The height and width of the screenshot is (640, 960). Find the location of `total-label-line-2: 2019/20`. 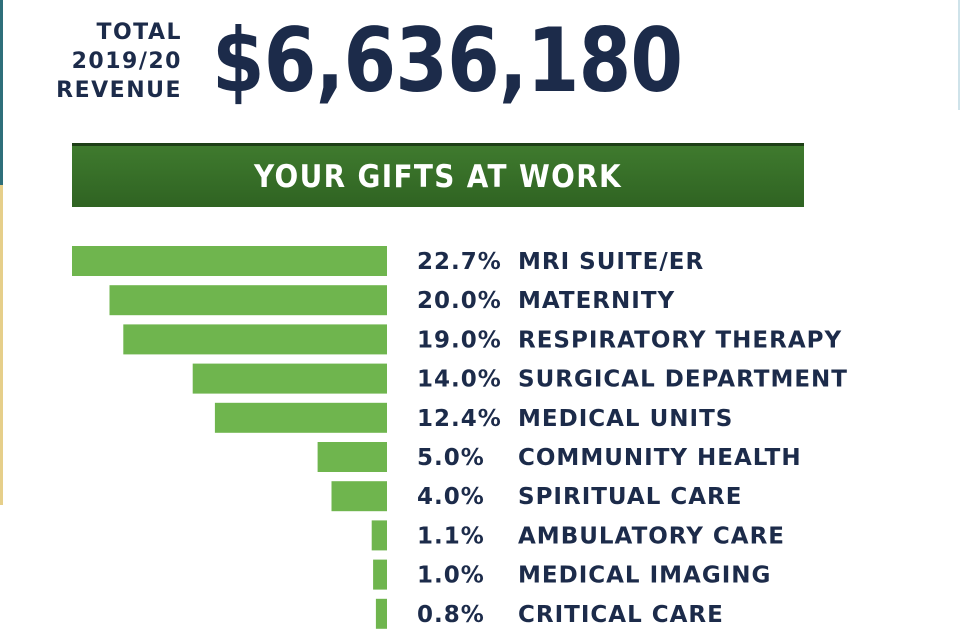

total-label-line-2: 2019/20 is located at coordinates (126, 61).